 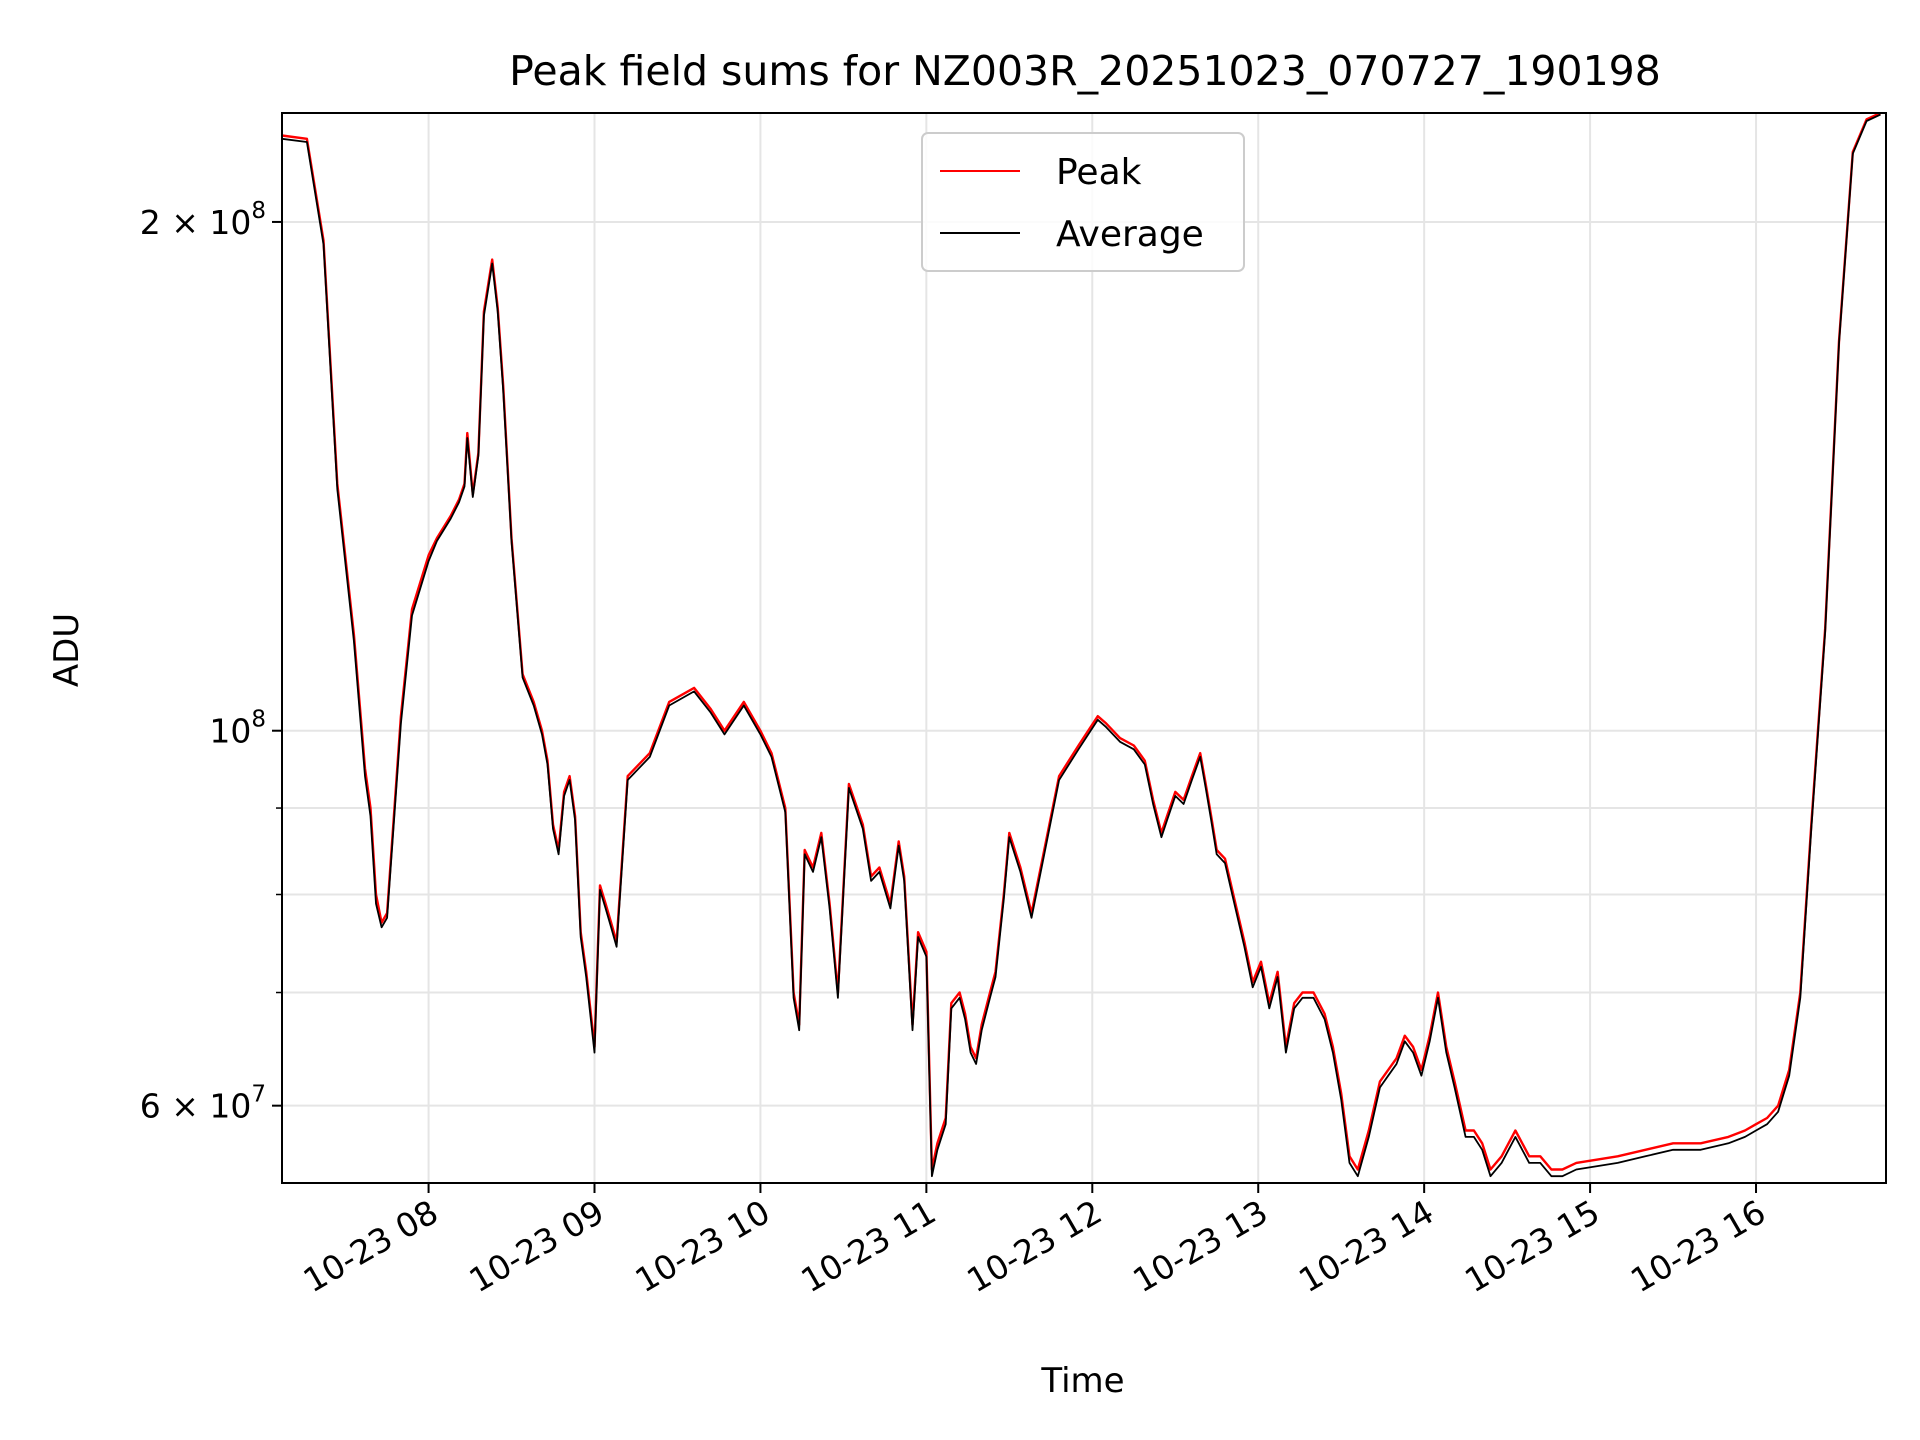 I want to click on legend: Peak Average, so click(x=1083, y=202).